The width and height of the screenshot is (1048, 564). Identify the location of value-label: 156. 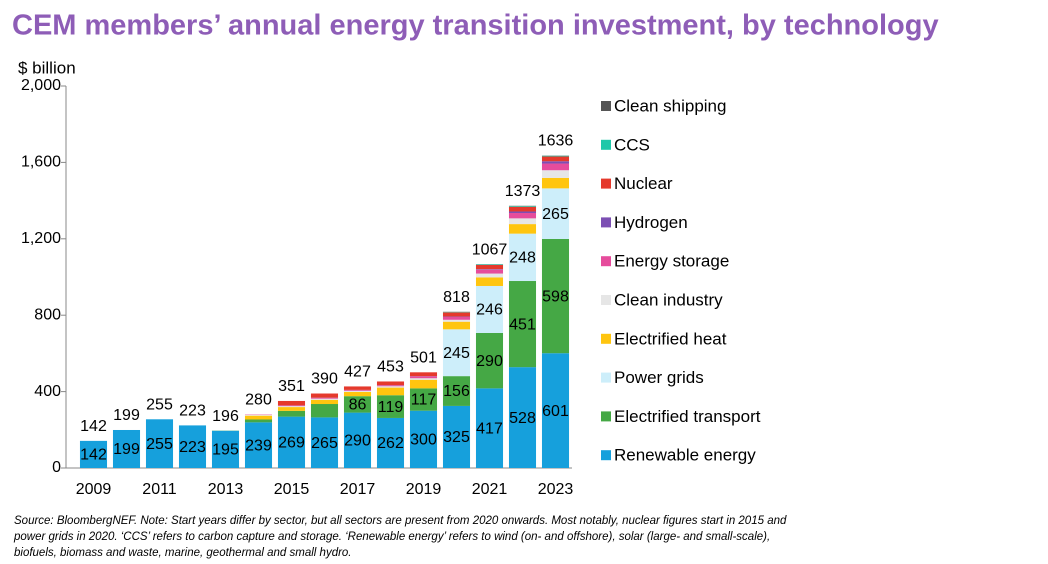
(456, 391).